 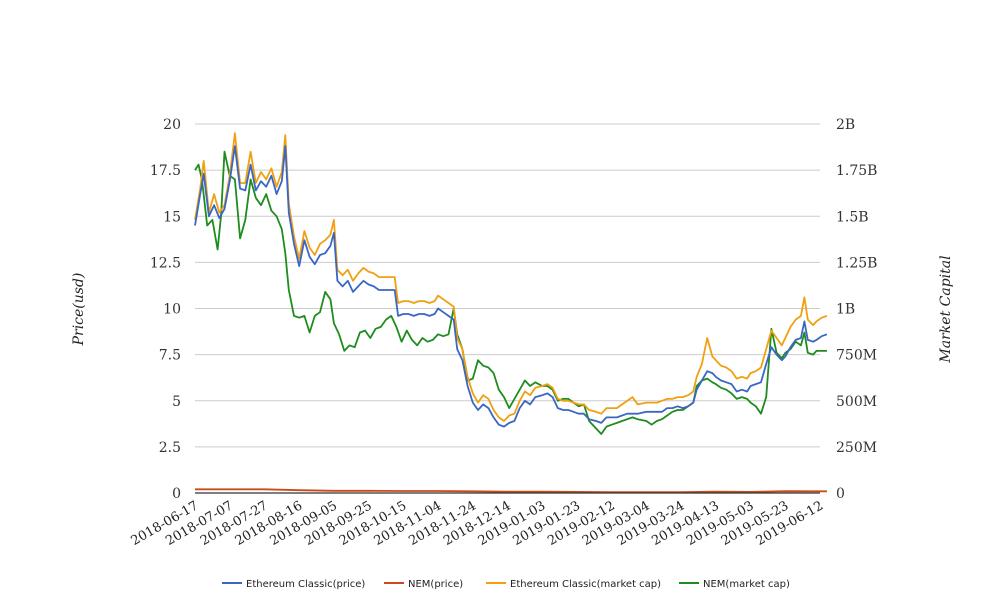 What do you see at coordinates (946, 309) in the screenshot?
I see `right-y-axis-title: Market Capital` at bounding box center [946, 309].